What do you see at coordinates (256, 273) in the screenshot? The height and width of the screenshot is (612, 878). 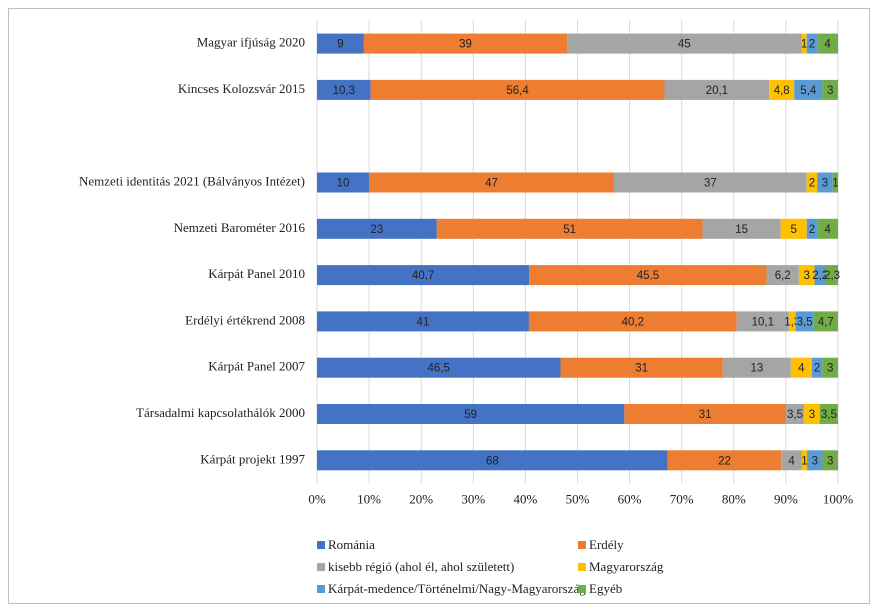 I see `y-tick-label: Kárpát Panel 2010` at bounding box center [256, 273].